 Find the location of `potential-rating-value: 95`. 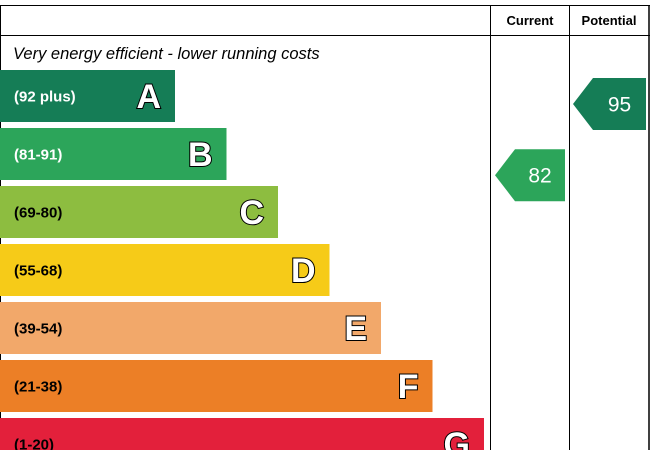

potential-rating-value: 95 is located at coordinates (619, 105).